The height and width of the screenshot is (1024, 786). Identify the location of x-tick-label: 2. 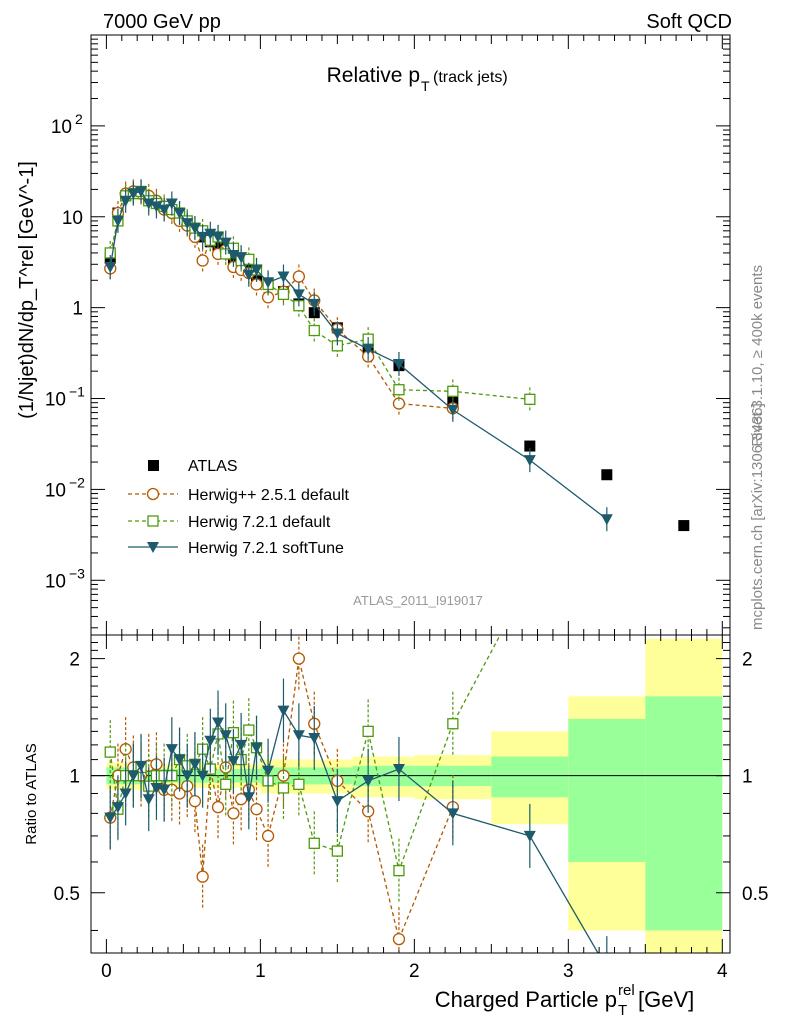
(414, 971).